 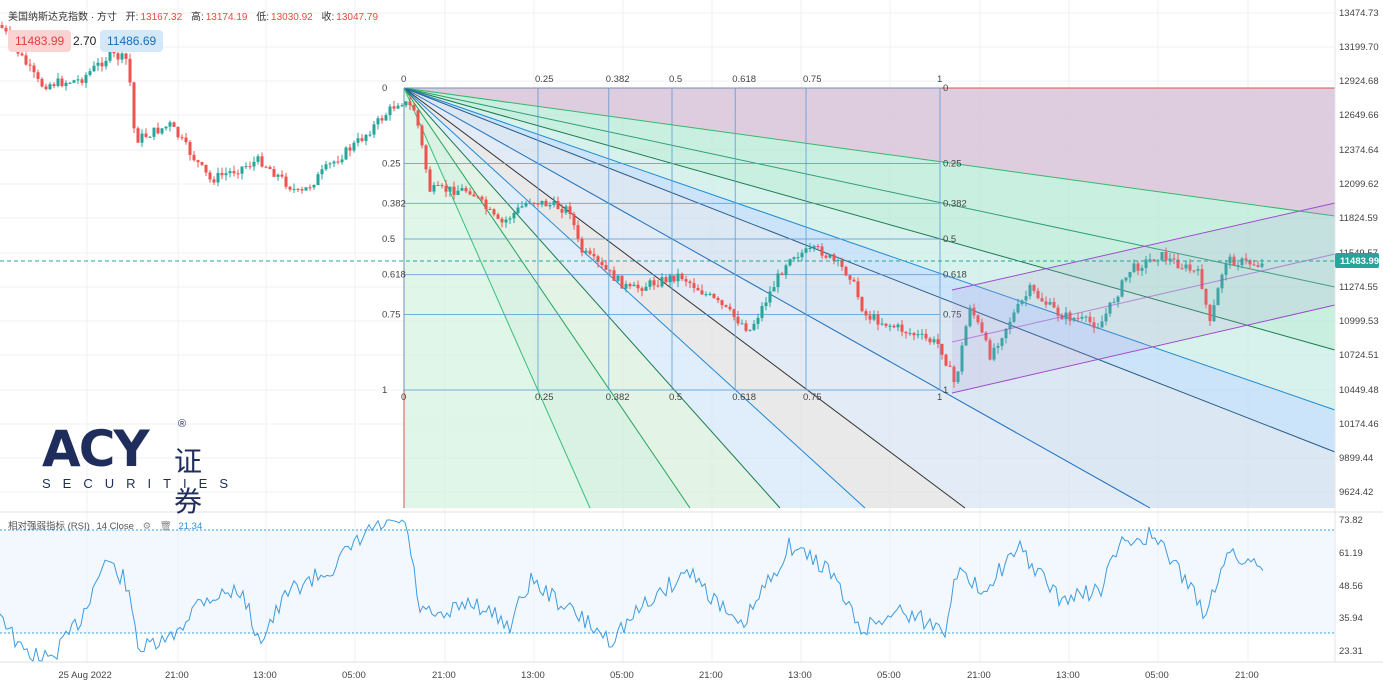 I want to click on fib-level-label-bottom: 0, so click(x=403, y=397).